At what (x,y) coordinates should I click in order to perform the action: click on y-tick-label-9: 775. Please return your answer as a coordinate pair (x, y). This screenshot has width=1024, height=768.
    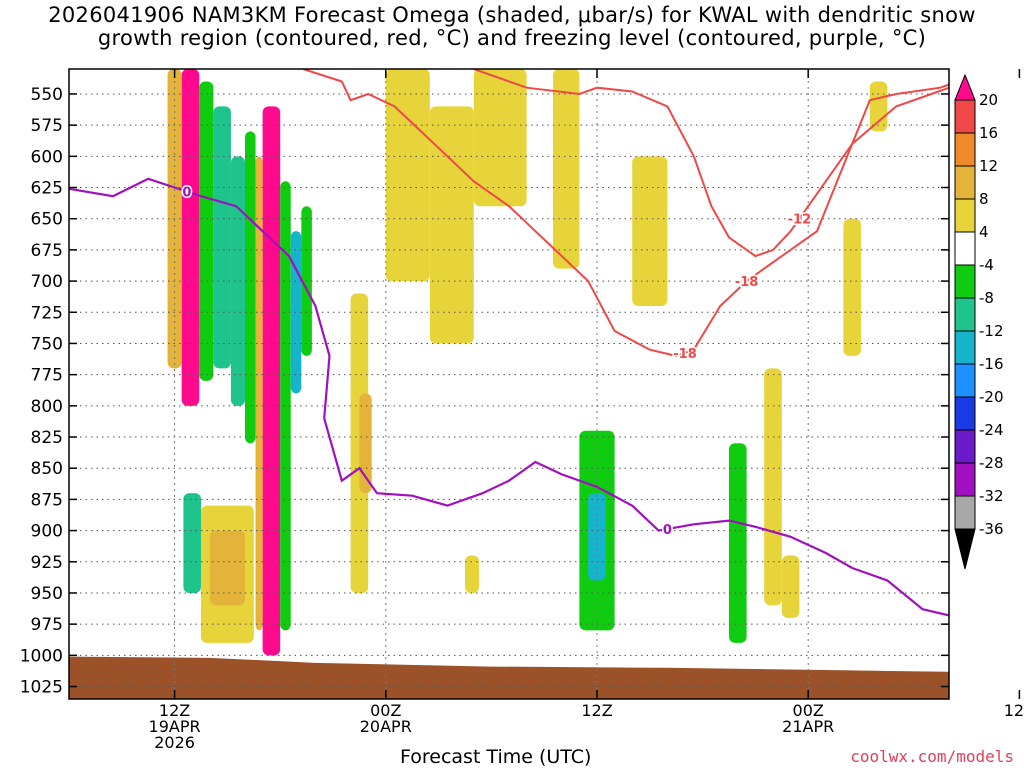
    Looking at the image, I should click on (47, 376).